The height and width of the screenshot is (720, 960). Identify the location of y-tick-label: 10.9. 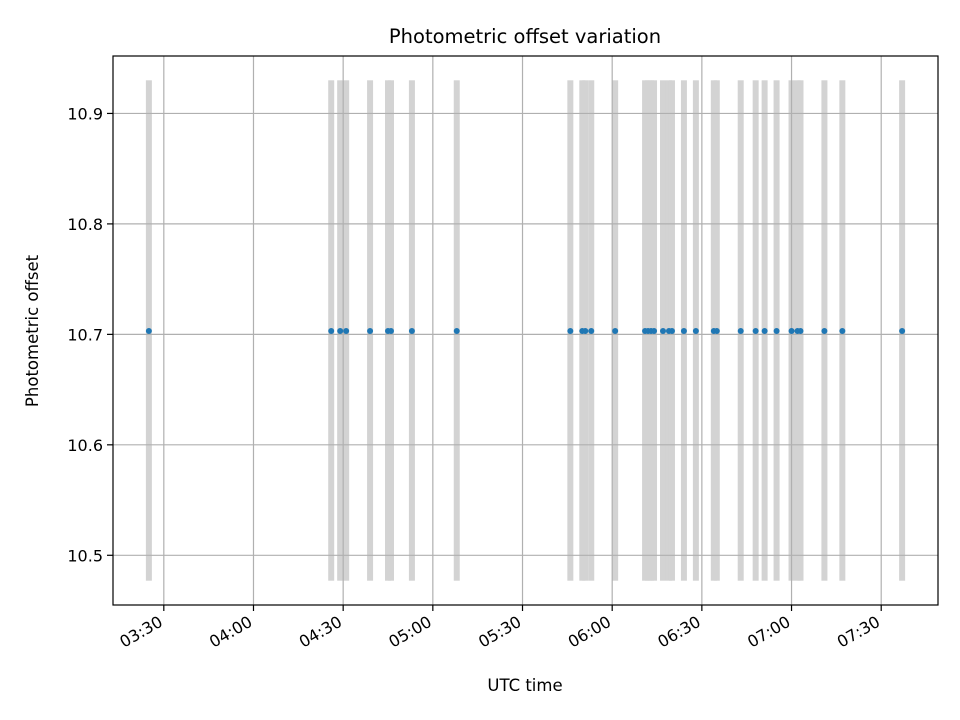
(85, 113).